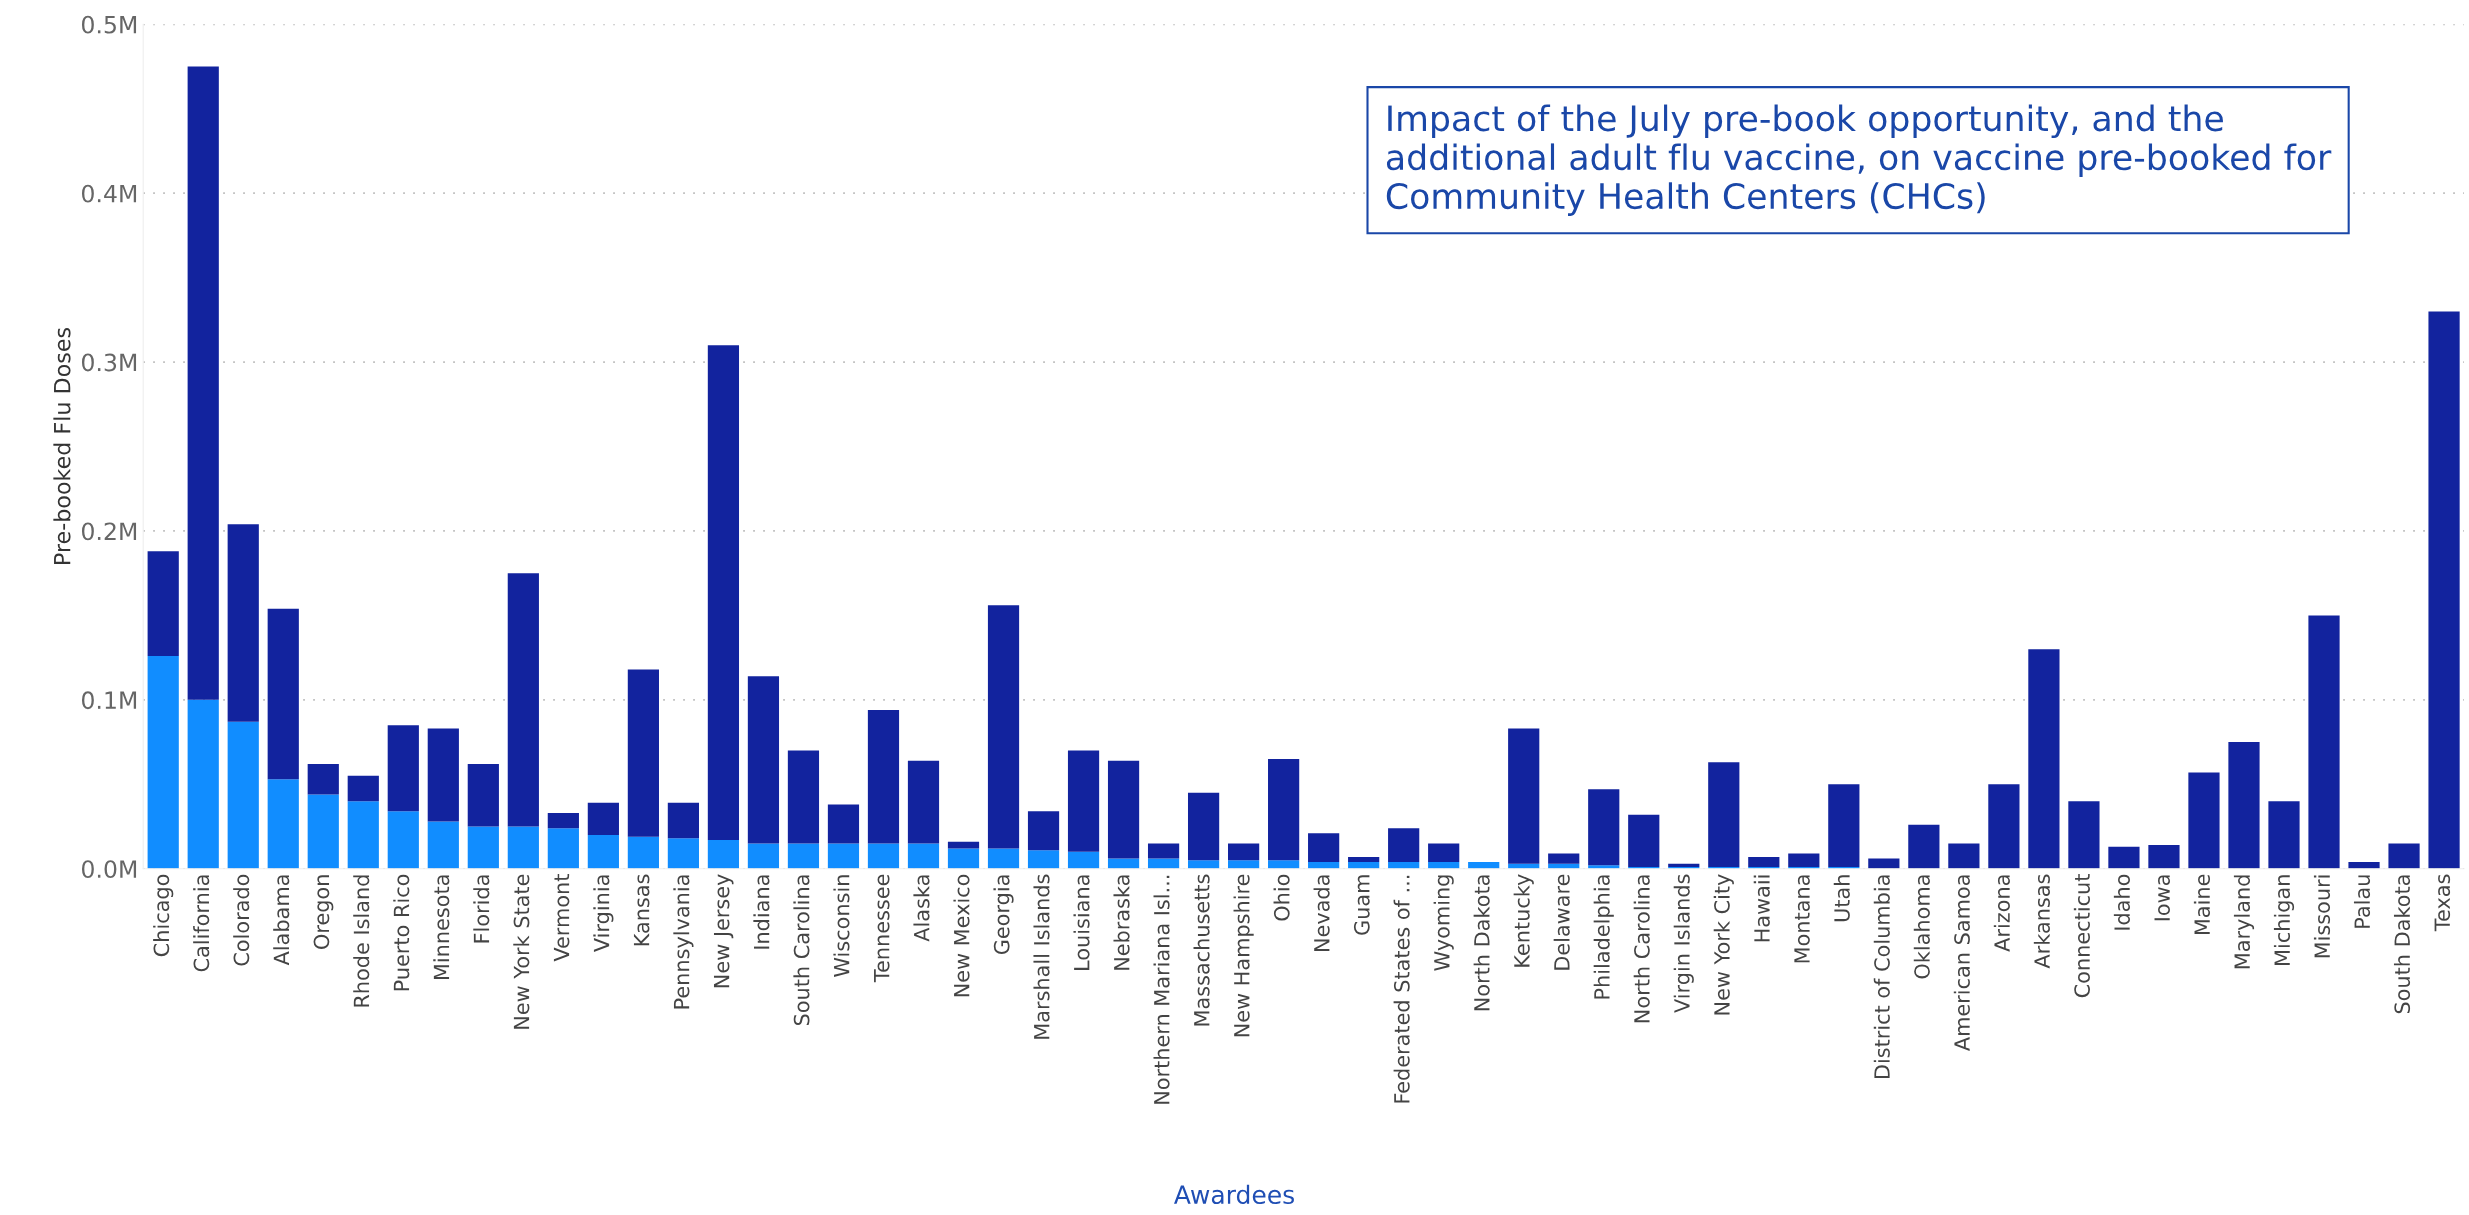  What do you see at coordinates (1961, 963) in the screenshot?
I see `x-tick-label: American Samoa` at bounding box center [1961, 963].